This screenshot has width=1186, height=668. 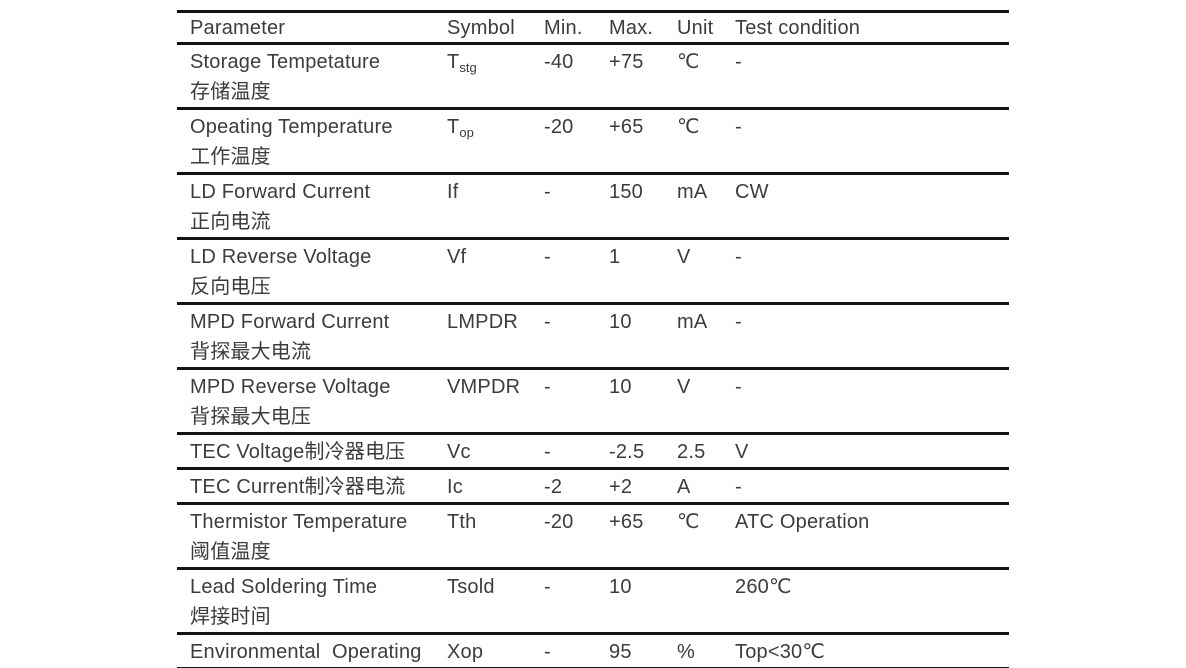 I want to click on parameter-name-cn: 阈值温度, so click(x=230, y=552).